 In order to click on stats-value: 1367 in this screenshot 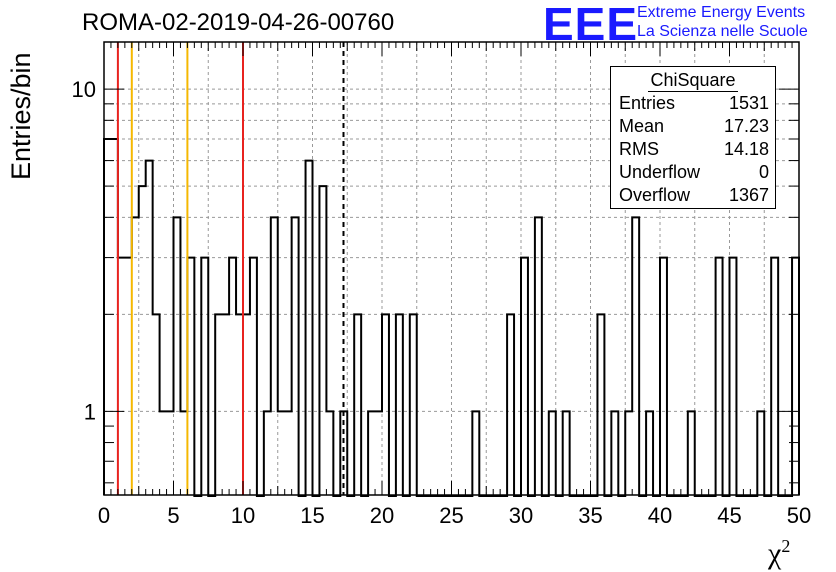, I will do `click(748, 195)`.